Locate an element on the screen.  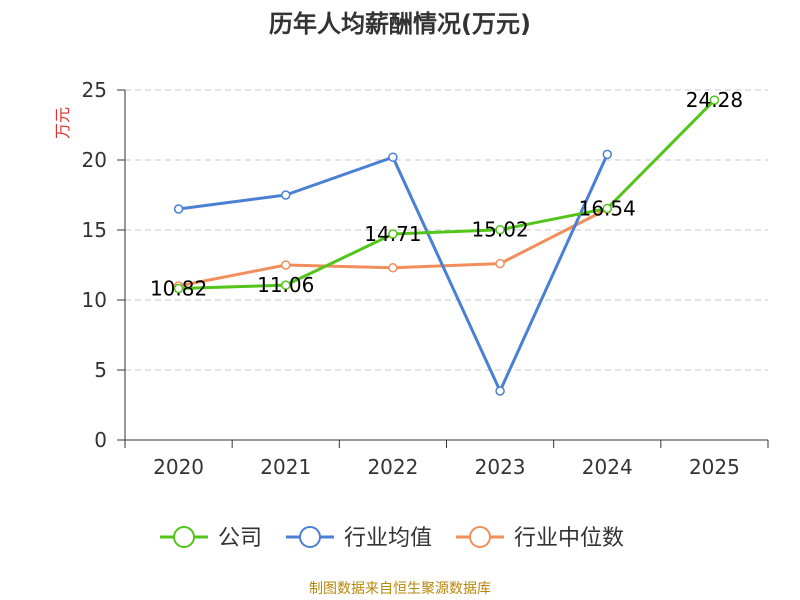
x-tick-label: 2020 is located at coordinates (178, 467).